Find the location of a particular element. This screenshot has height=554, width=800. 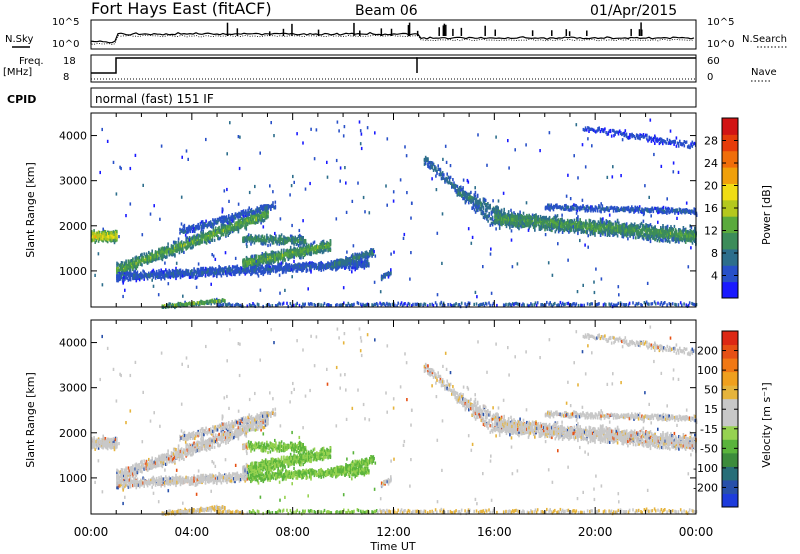

noise-traces is located at coordinates (392, 34).